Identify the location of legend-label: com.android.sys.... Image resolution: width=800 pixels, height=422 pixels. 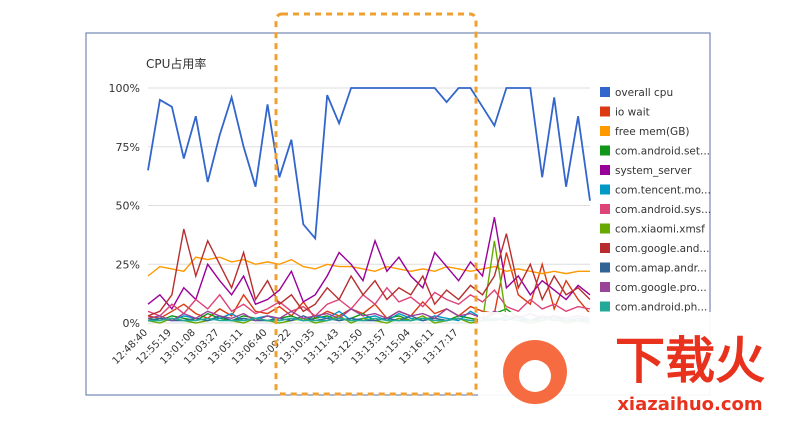
(663, 210).